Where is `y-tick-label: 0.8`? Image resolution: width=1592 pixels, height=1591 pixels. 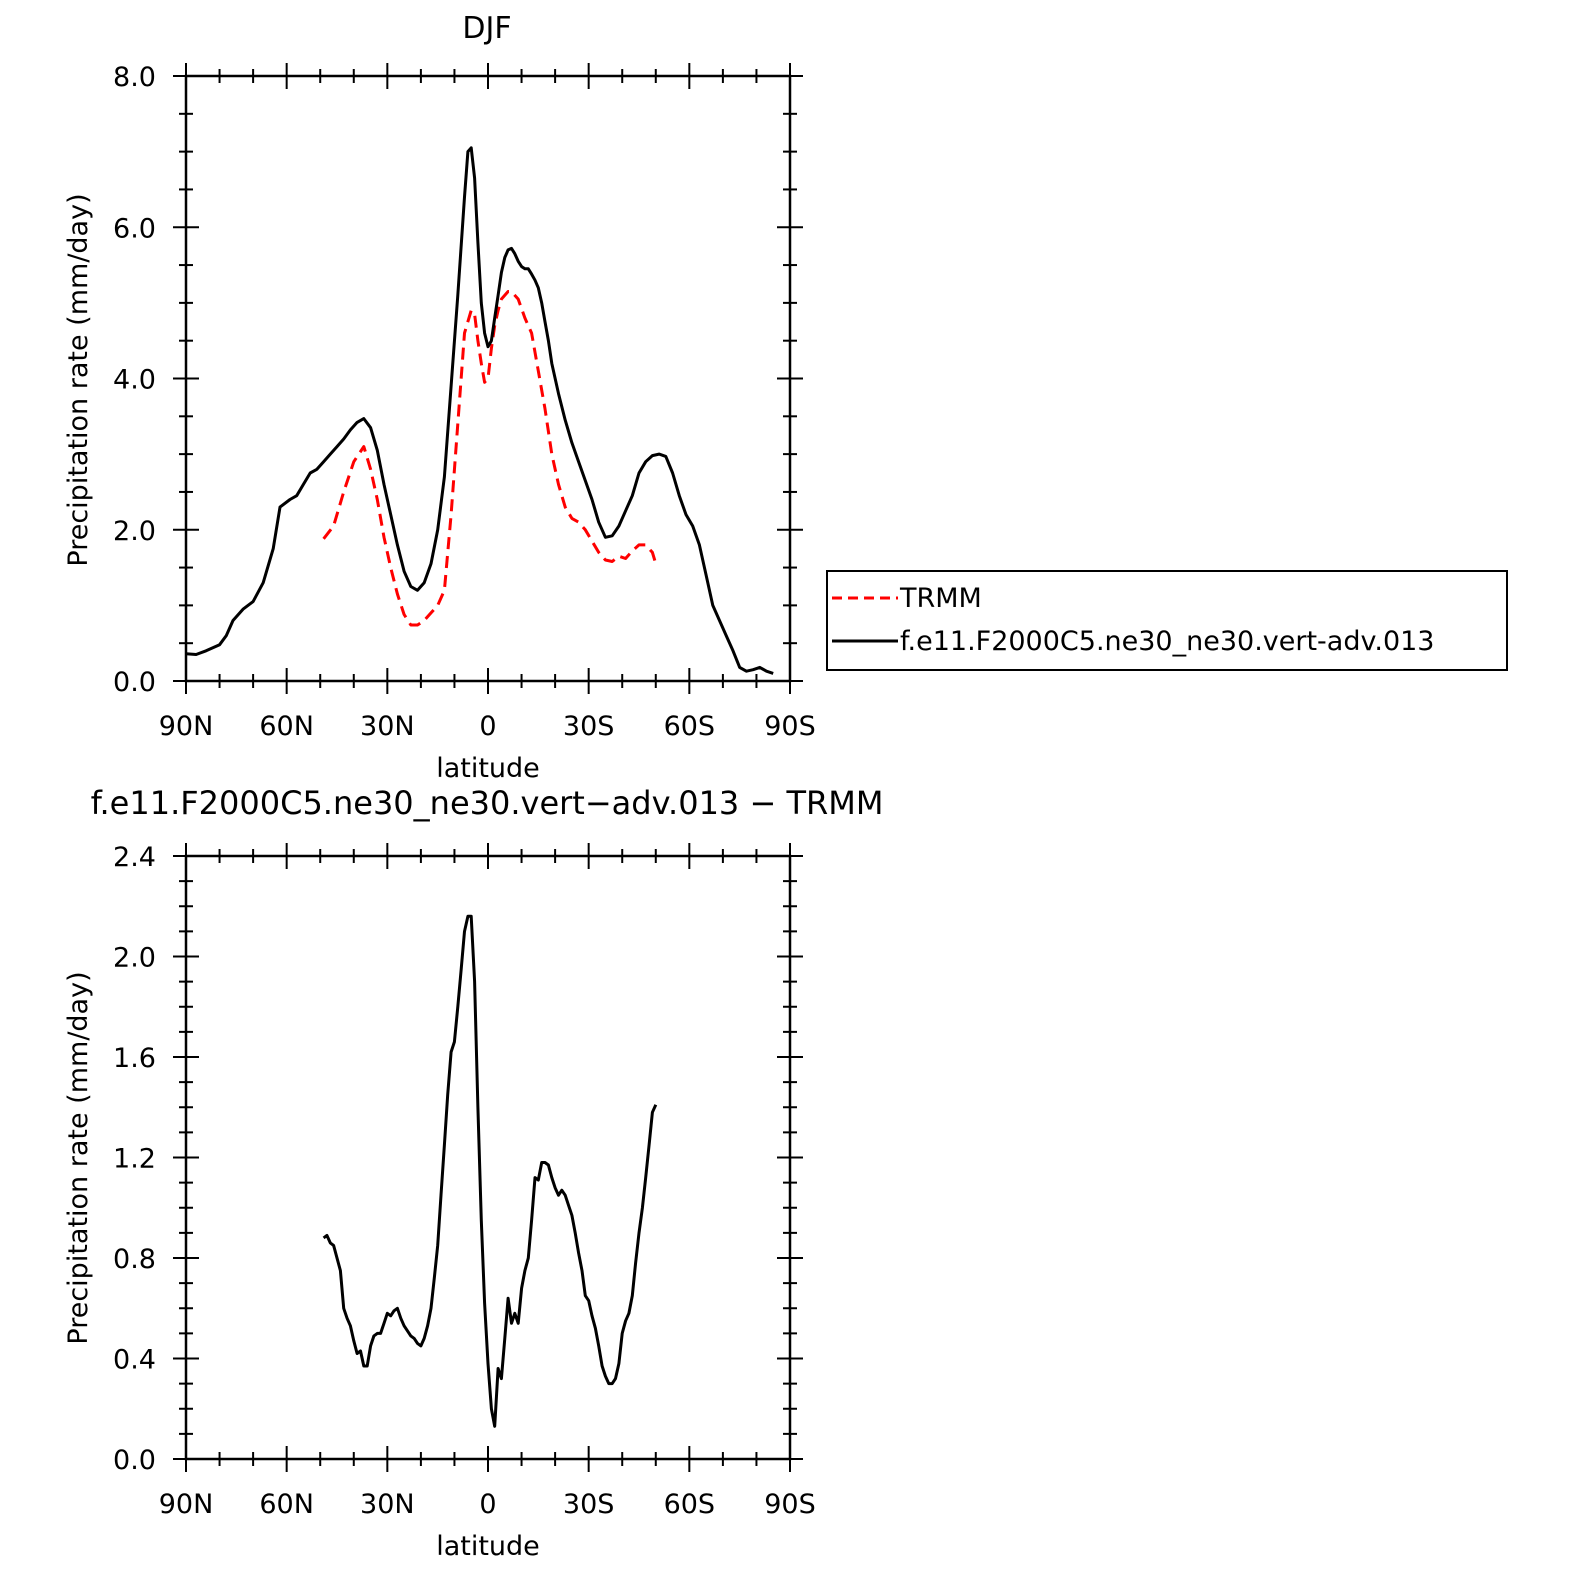
y-tick-label: 0.8 is located at coordinates (134, 1259).